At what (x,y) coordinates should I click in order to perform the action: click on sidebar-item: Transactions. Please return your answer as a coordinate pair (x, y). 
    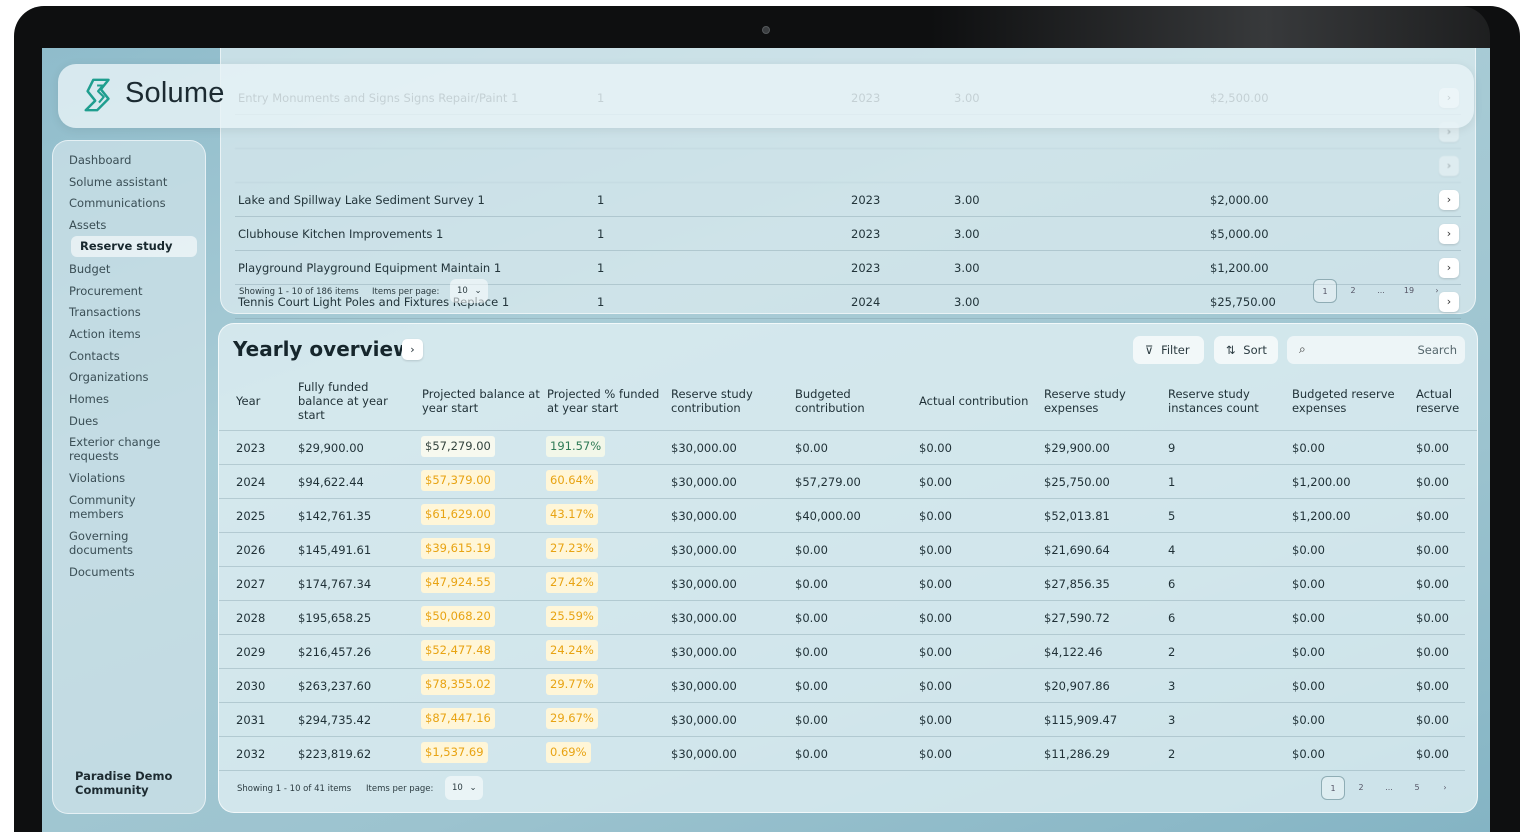
    Looking at the image, I should click on (105, 312).